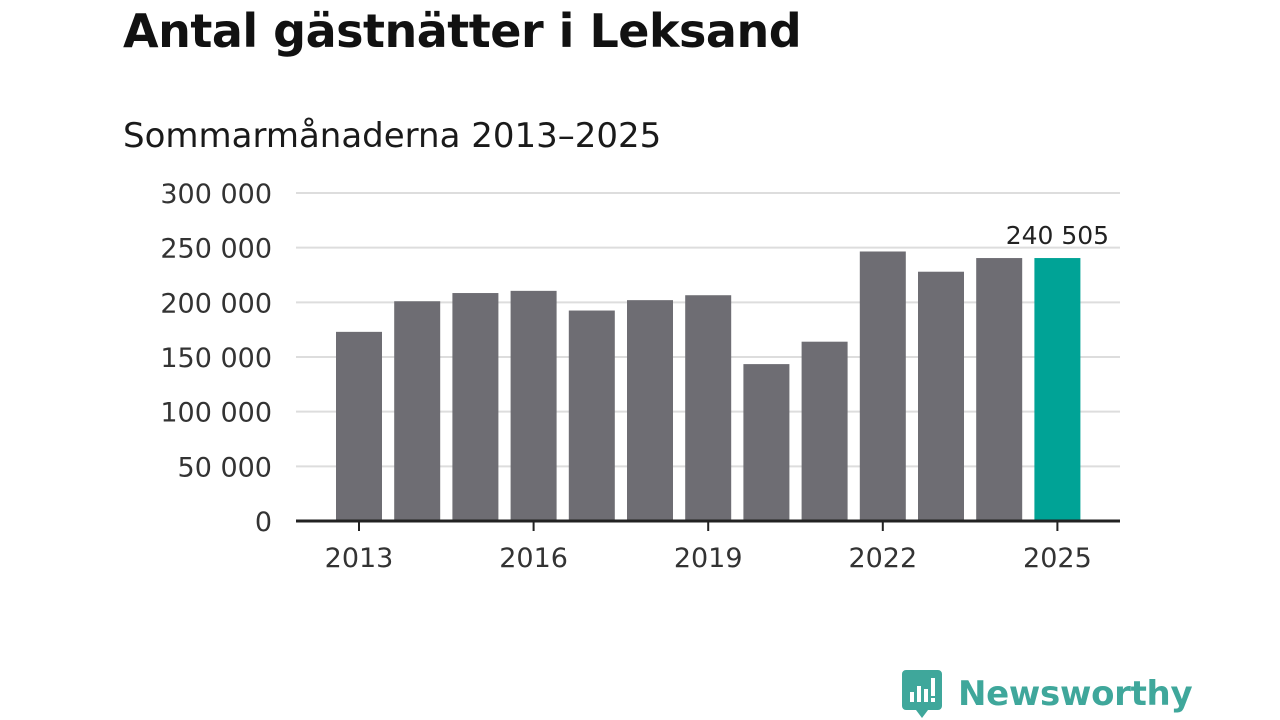  What do you see at coordinates (1057, 389) in the screenshot?
I see `bar-2025` at bounding box center [1057, 389].